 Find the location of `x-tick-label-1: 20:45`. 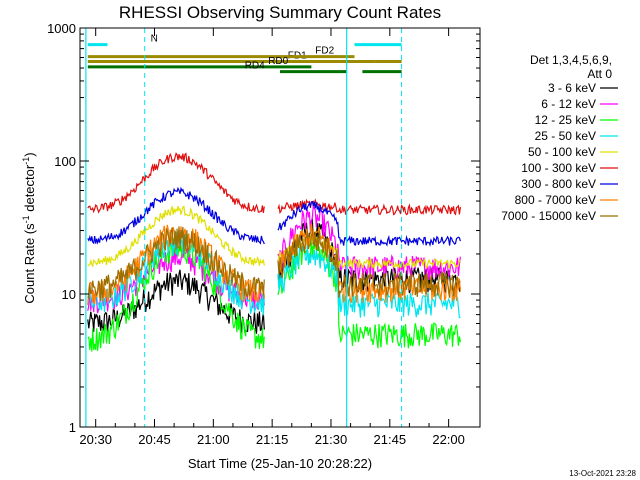

x-tick-label-1: 20:45 is located at coordinates (154, 439).